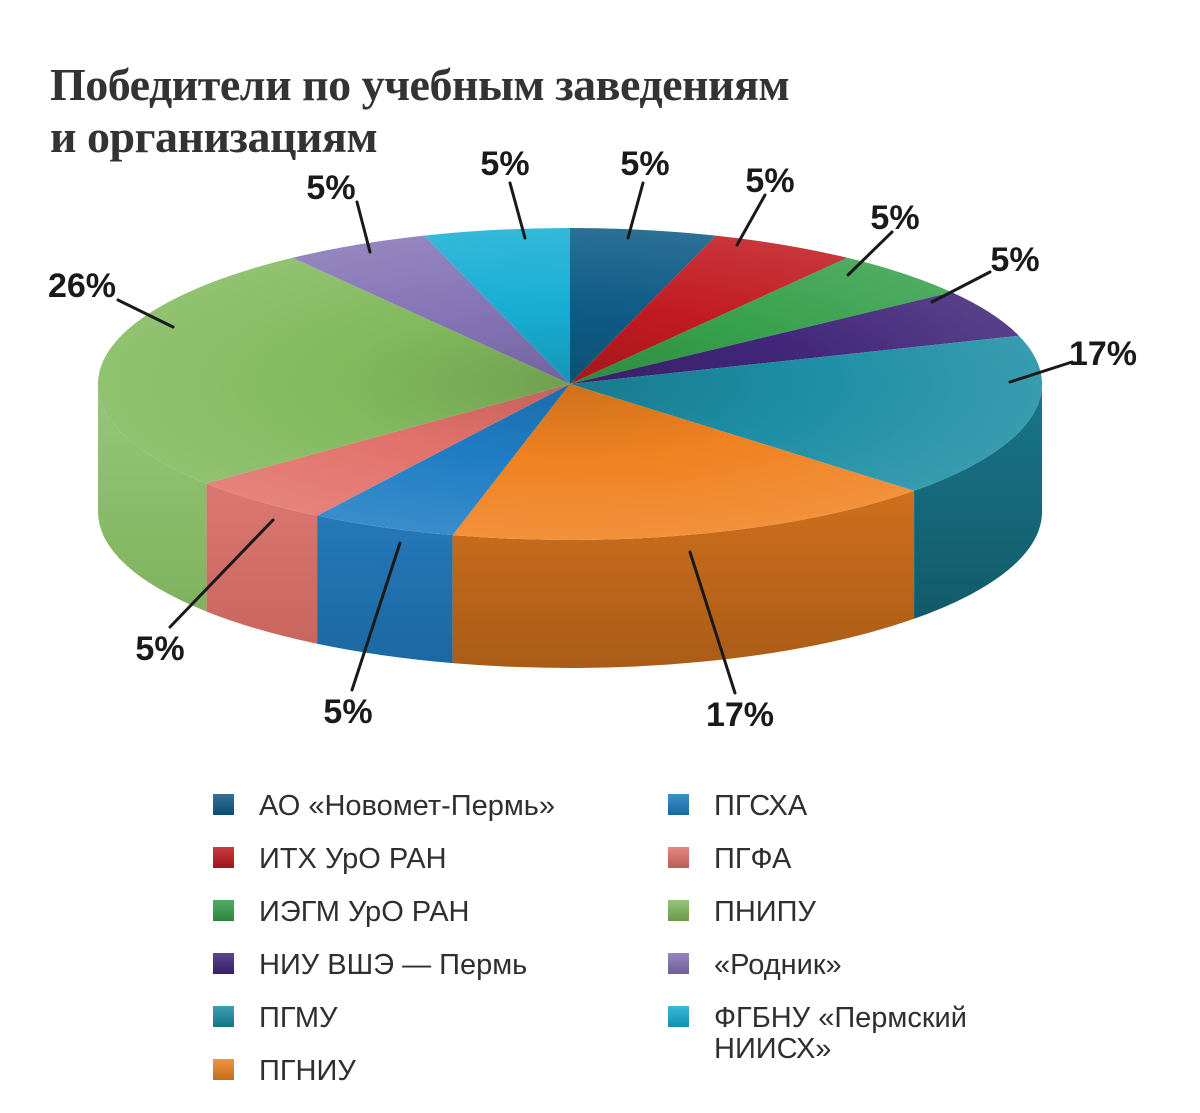 Image resolution: width=1200 pixels, height=1113 pixels. Describe the element at coordinates (753, 859) in the screenshot. I see `legend-label-7: ПГФА` at that location.